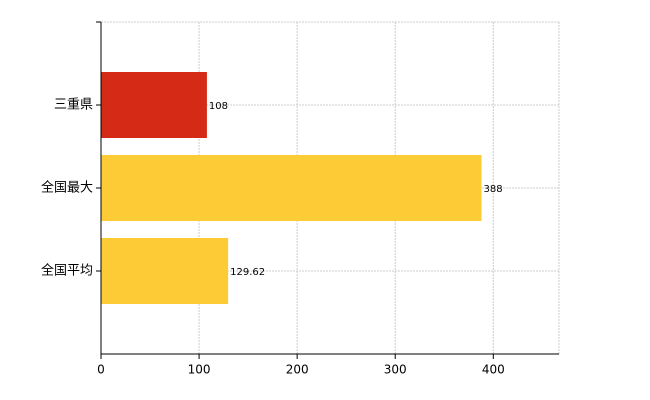 This screenshot has height=400, width=650. Describe the element at coordinates (199, 370) in the screenshot. I see `x-tick-label: 100` at that location.